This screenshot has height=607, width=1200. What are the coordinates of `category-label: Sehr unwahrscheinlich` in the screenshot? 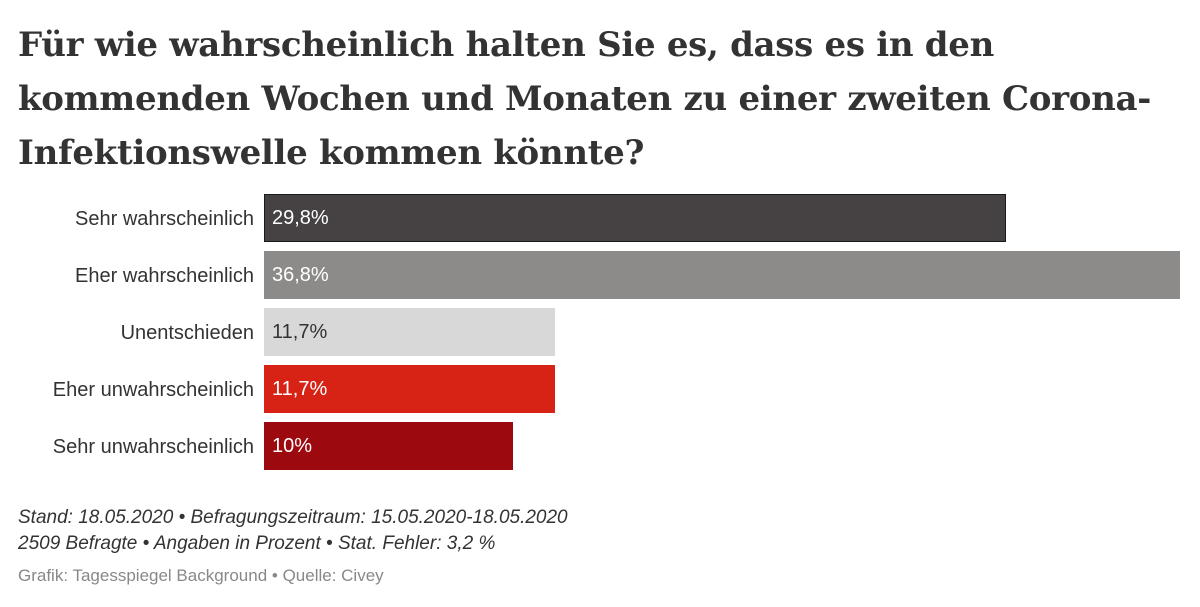 It's located at (153, 447).